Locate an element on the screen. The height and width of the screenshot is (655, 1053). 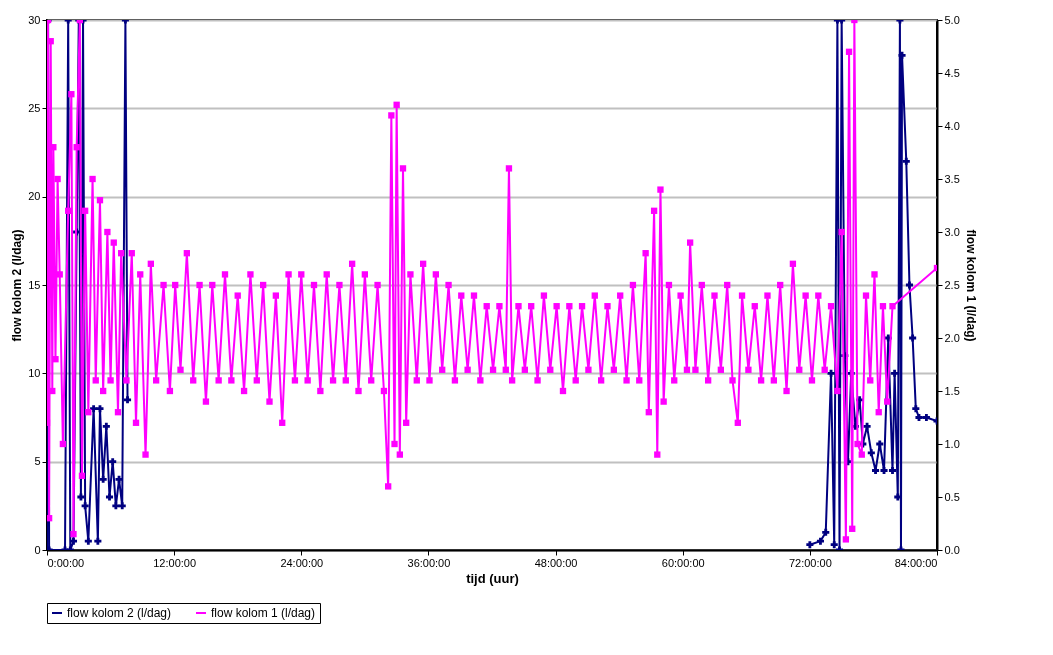
y2-tick-label: 5.0 is located at coordinates (952, 19).